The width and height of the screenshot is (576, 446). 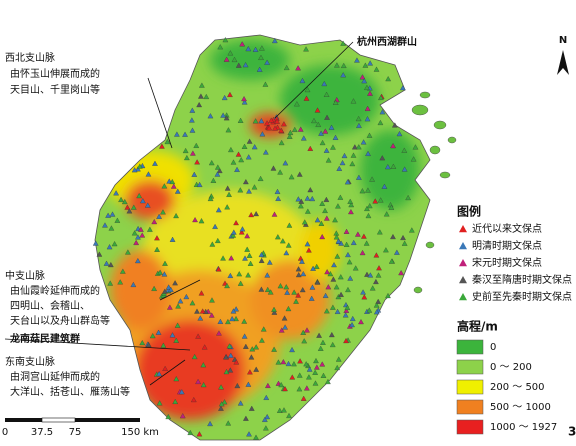 What do you see at coordinates (507, 245) in the screenshot?
I see `legend-label: 明清时期文保点` at bounding box center [507, 245].